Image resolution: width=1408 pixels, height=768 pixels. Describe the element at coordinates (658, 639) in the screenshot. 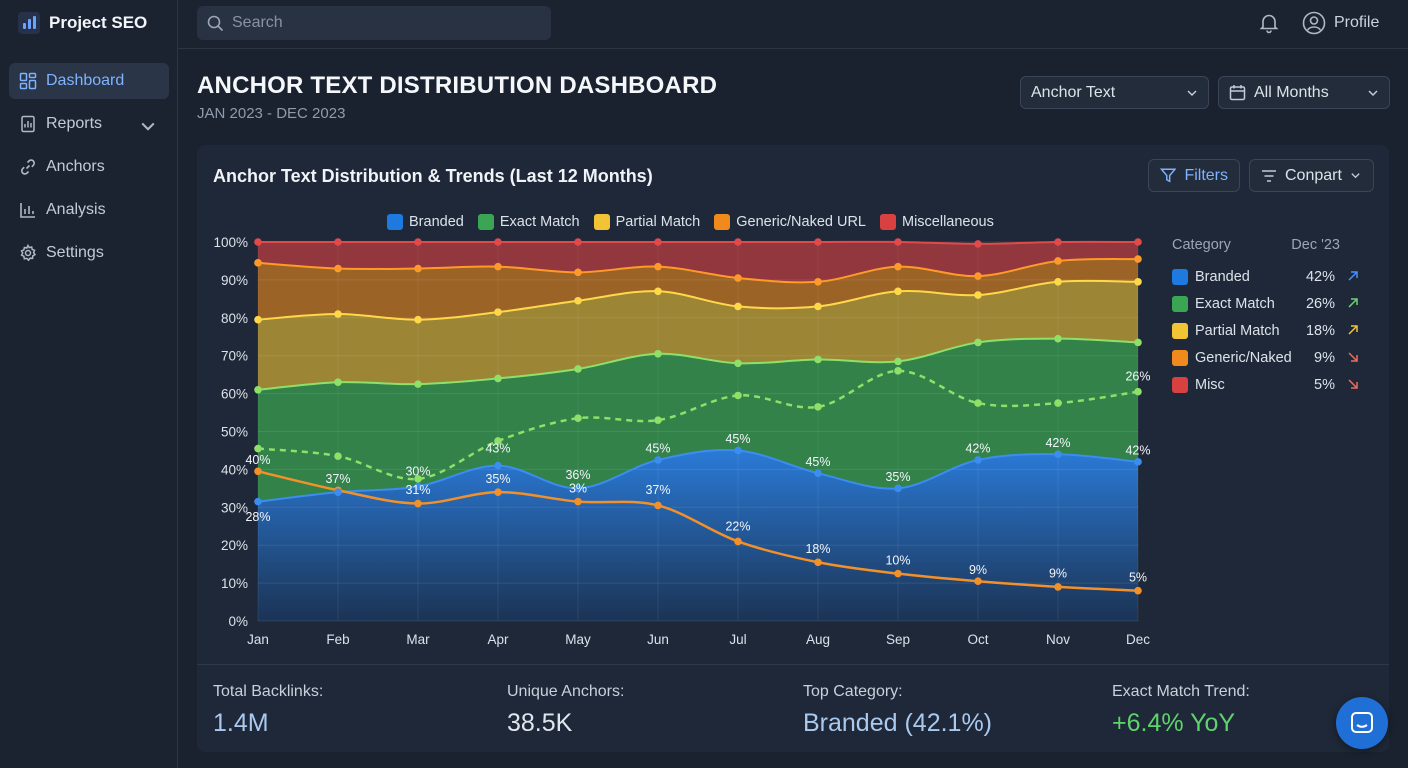

I see `x-tick-label: Jun` at that location.